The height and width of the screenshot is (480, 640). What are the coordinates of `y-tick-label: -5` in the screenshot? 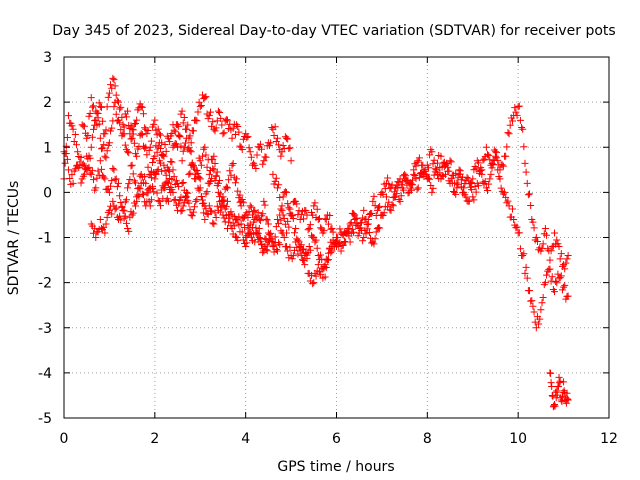 It's located at (45, 419).